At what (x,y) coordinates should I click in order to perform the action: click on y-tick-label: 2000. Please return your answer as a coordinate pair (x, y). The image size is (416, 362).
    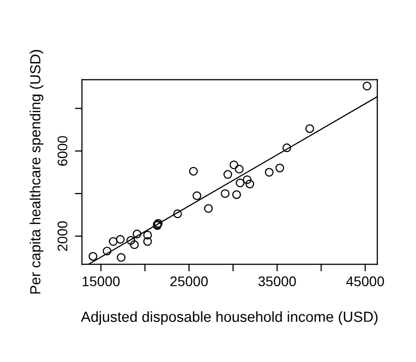
    Looking at the image, I should click on (63, 236).